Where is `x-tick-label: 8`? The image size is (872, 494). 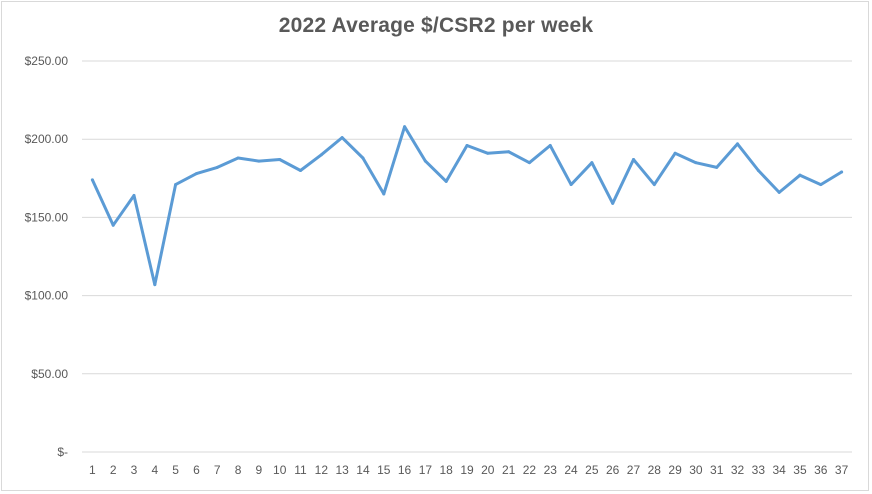 x-tick-label: 8 is located at coordinates (238, 470).